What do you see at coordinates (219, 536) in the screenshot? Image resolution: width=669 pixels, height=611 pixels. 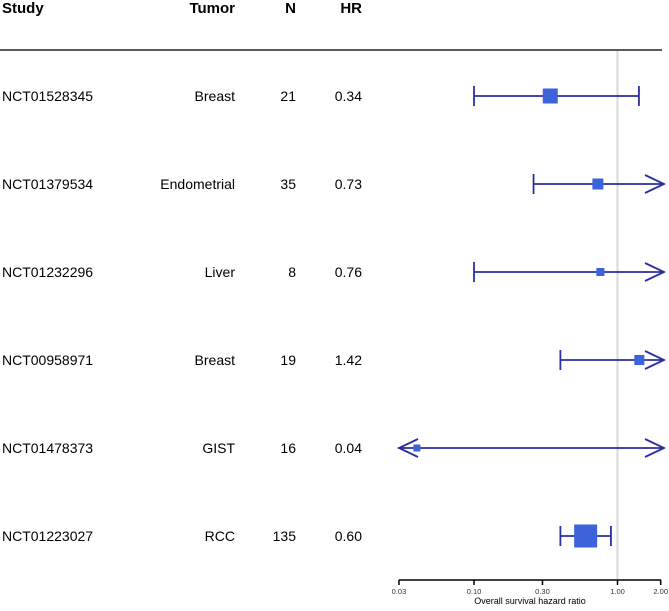 I see `tumor-type: RCC` at bounding box center [219, 536].